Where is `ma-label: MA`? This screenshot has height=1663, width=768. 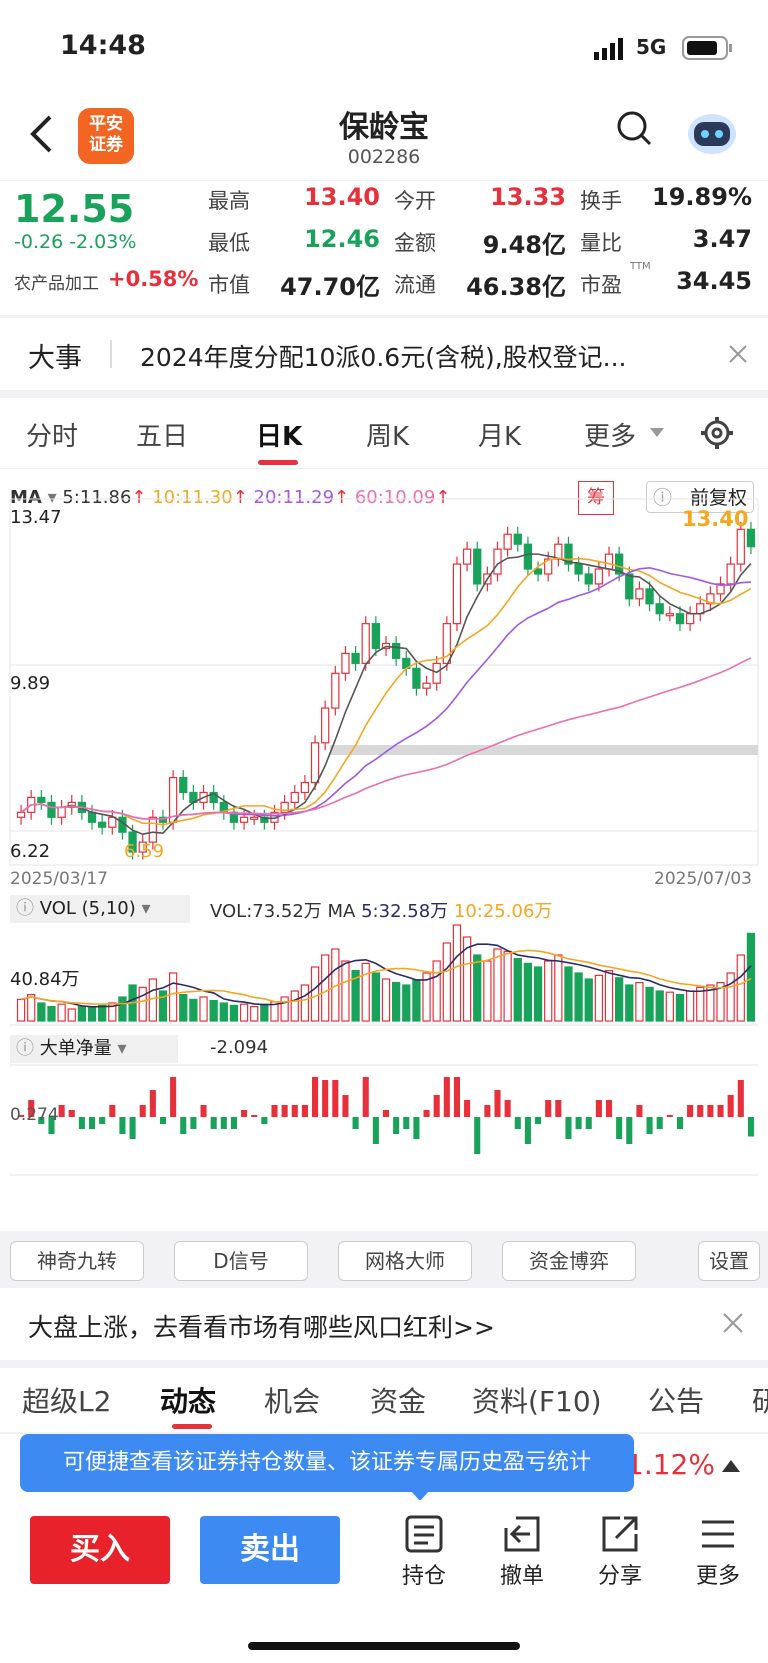 ma-label: MA is located at coordinates (26, 497).